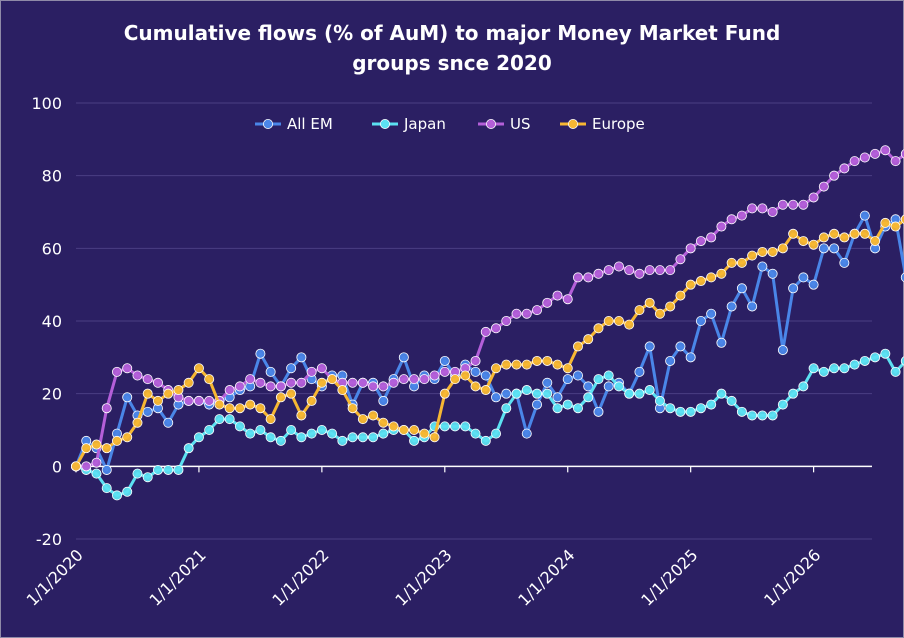 The image size is (904, 638). I want to click on legend-swatch-marker, so click(267, 124).